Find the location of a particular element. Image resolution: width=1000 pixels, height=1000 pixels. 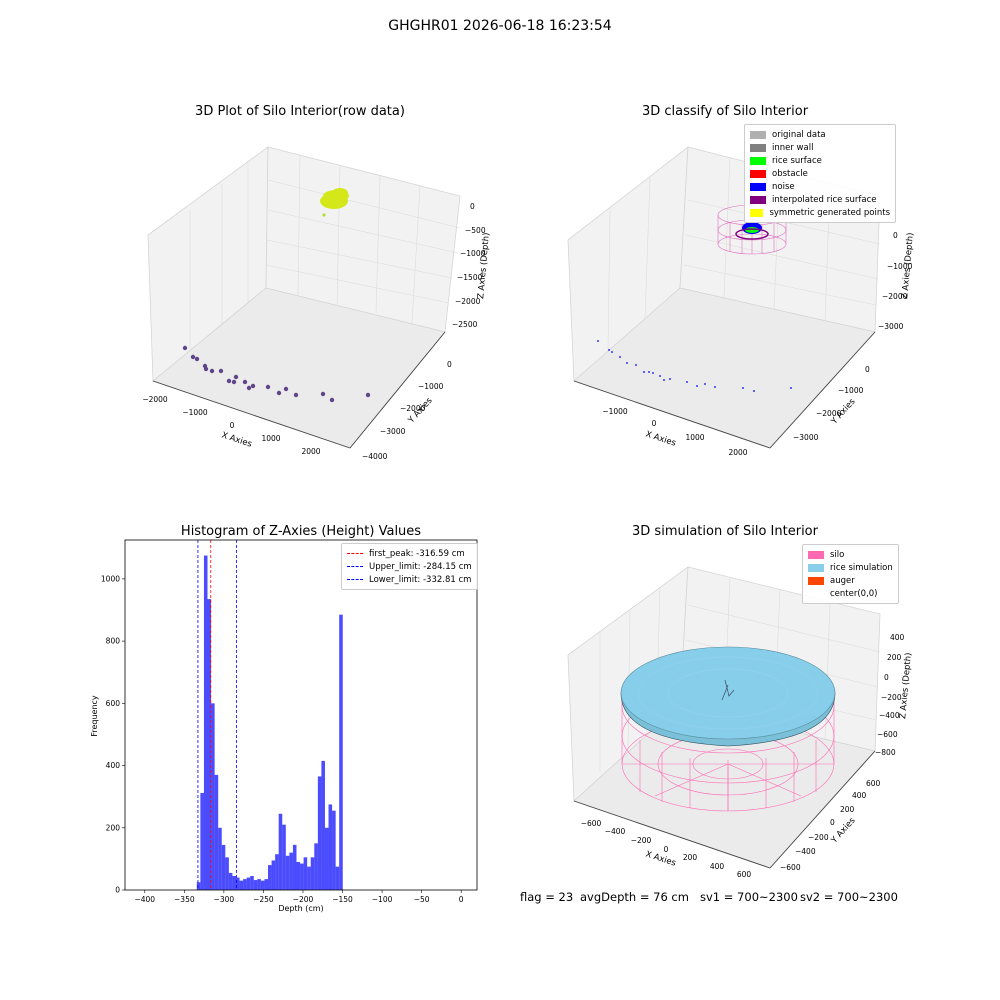

panel1-z-ticks: 0 −500 −1000 −1500 −2000 −2500 is located at coordinates (469, 265).